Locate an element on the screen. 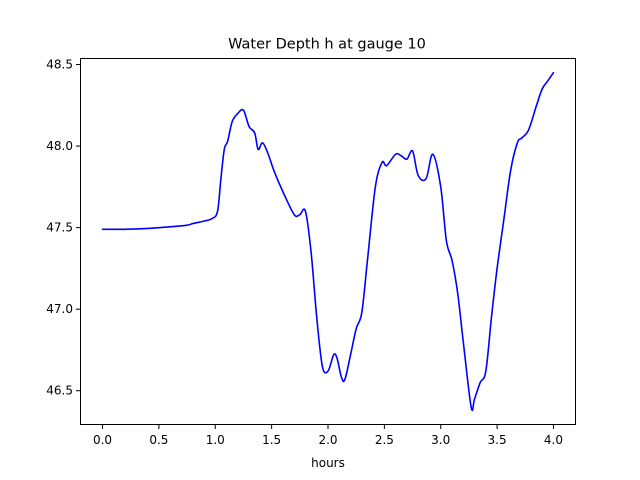 Image resolution: width=640 pixels, height=480 pixels. x-tick-label: 3.5 is located at coordinates (497, 440).